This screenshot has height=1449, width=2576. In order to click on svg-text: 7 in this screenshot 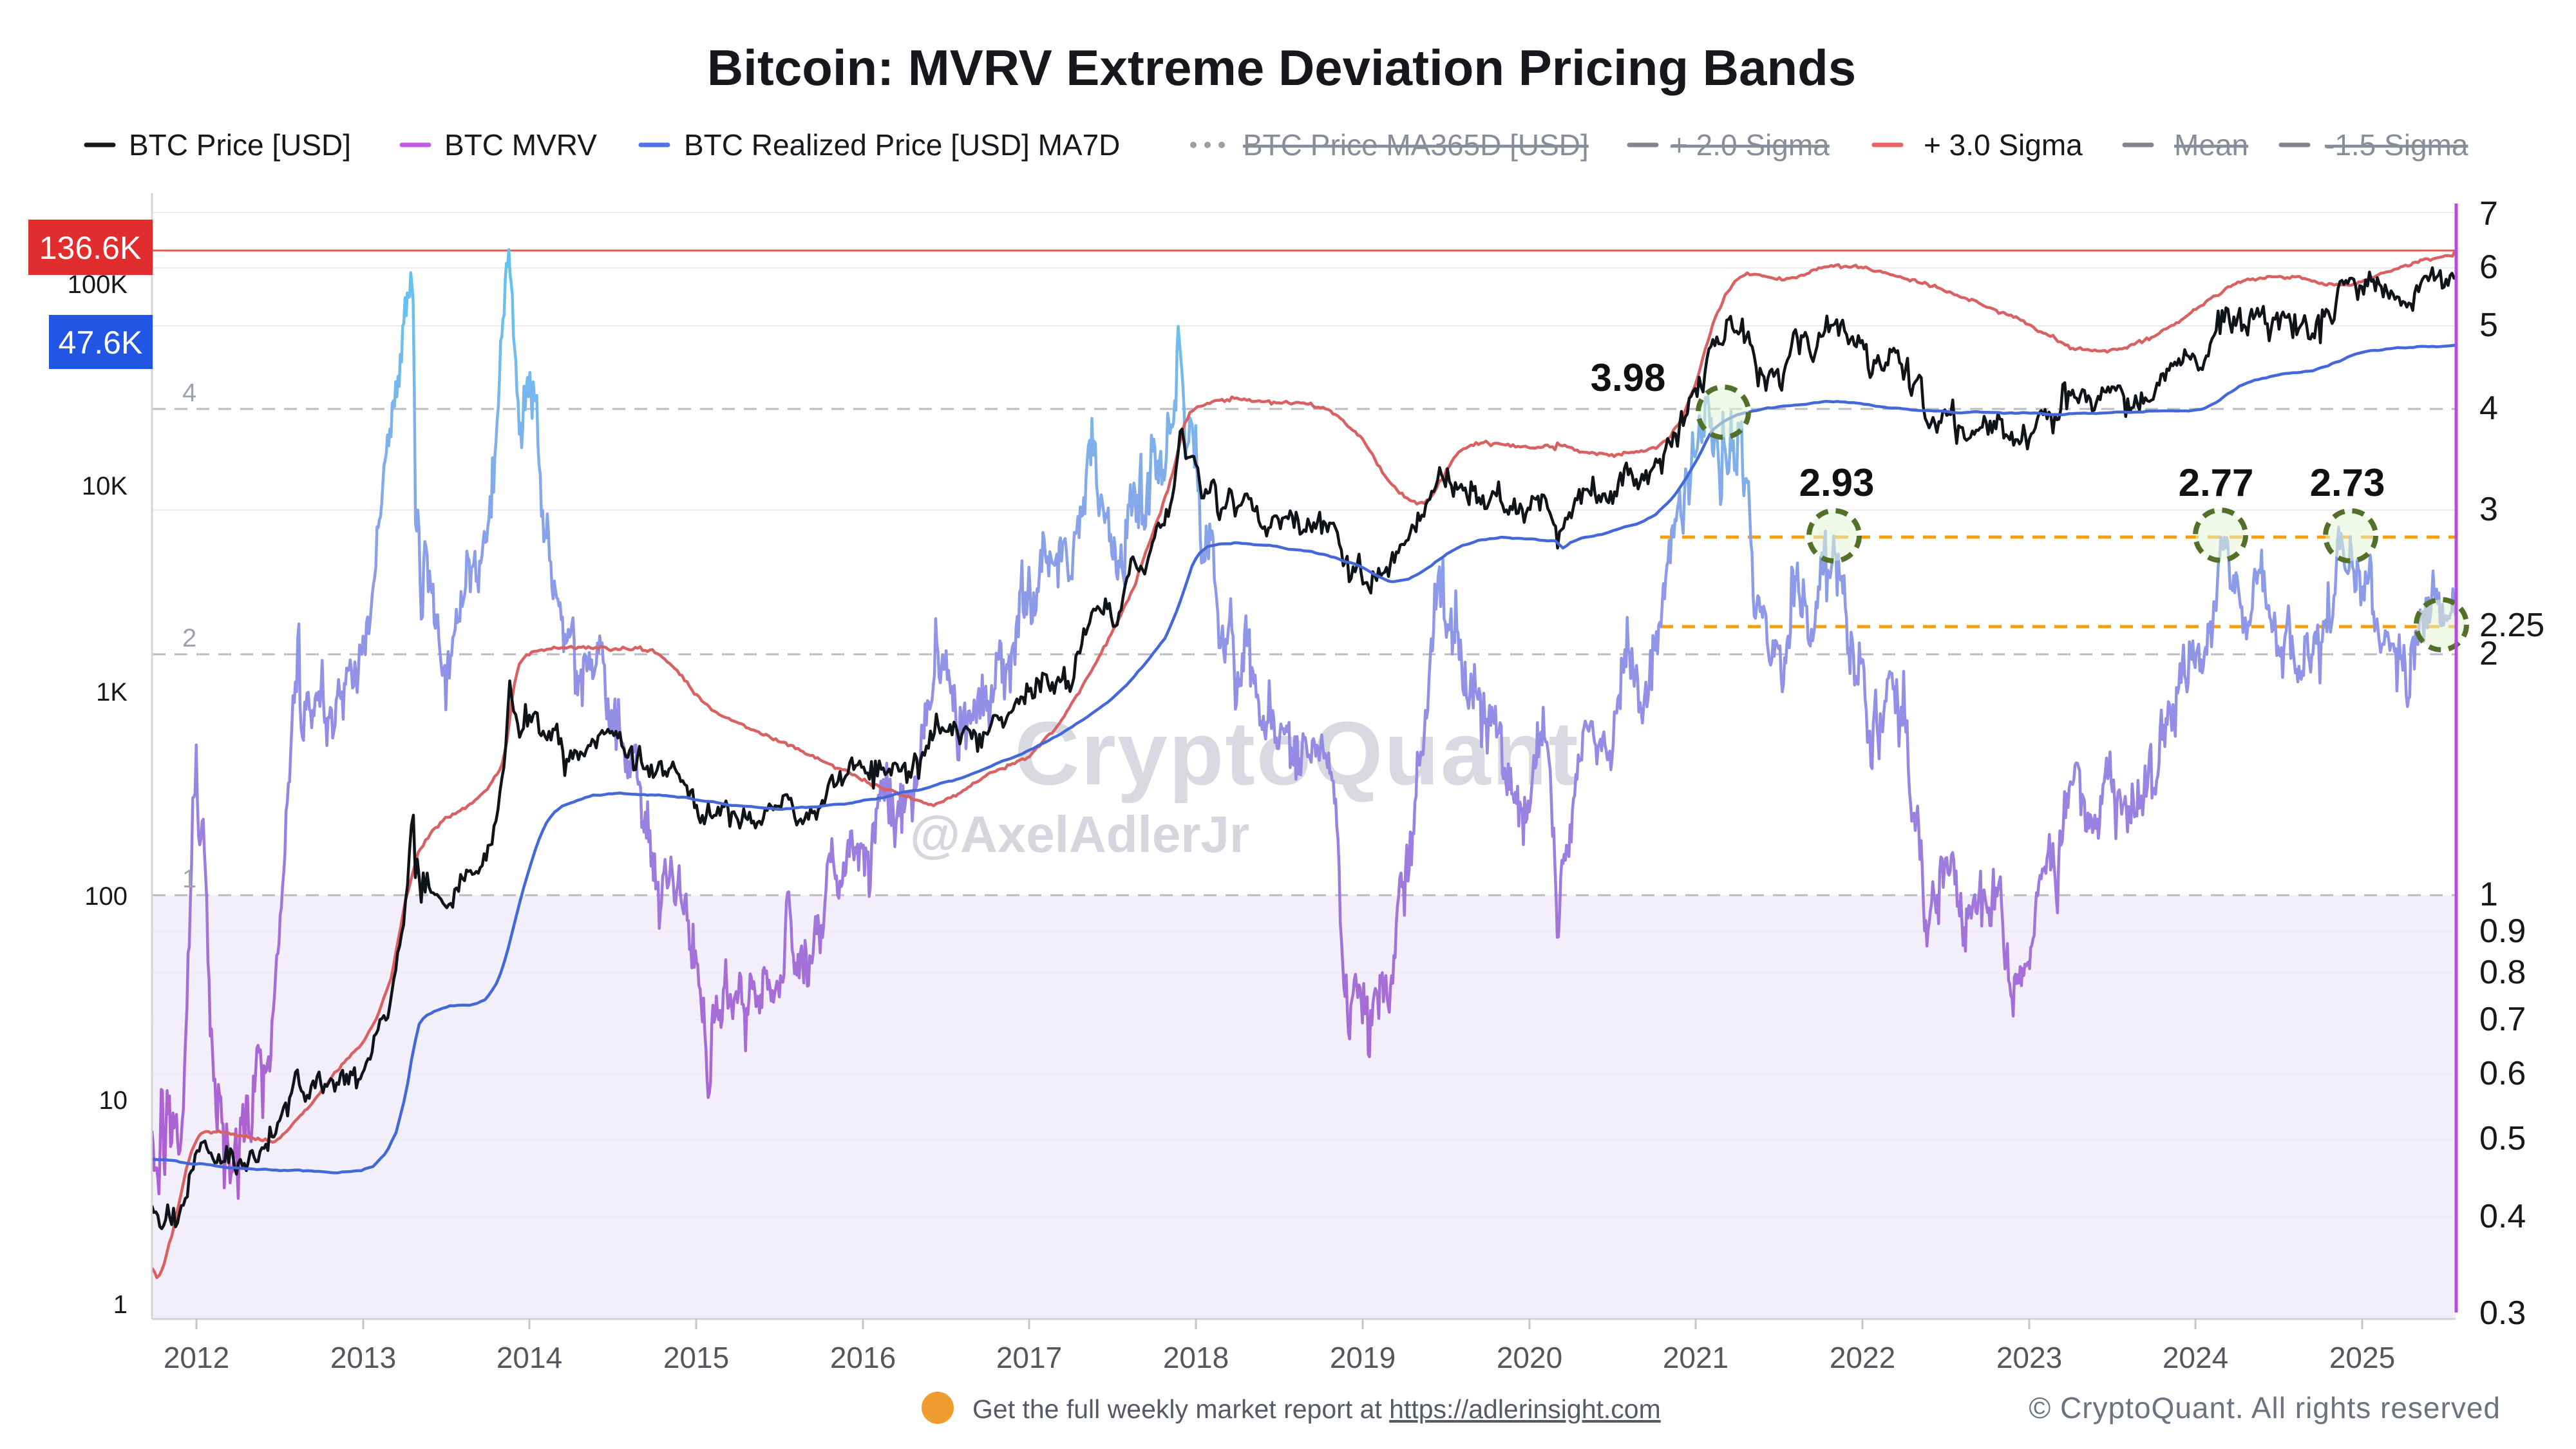, I will do `click(2489, 214)`.